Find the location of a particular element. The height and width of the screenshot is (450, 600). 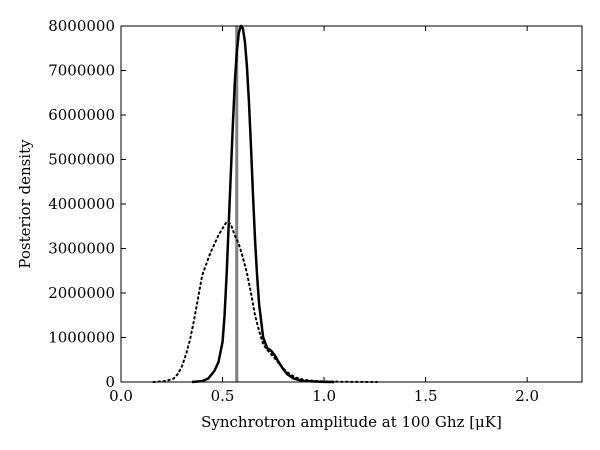

x-axis-label: Synchrotron amplitude at 100 Ghz [μK] is located at coordinates (351, 422).